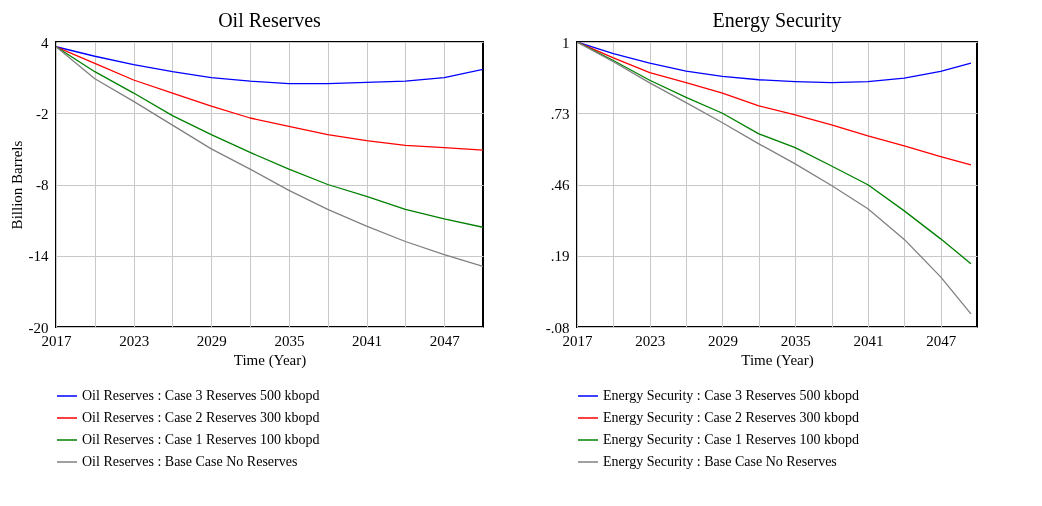 Image resolution: width=1042 pixels, height=506 pixels. What do you see at coordinates (42, 185) in the screenshot?
I see `y-tick-label: -8` at bounding box center [42, 185].